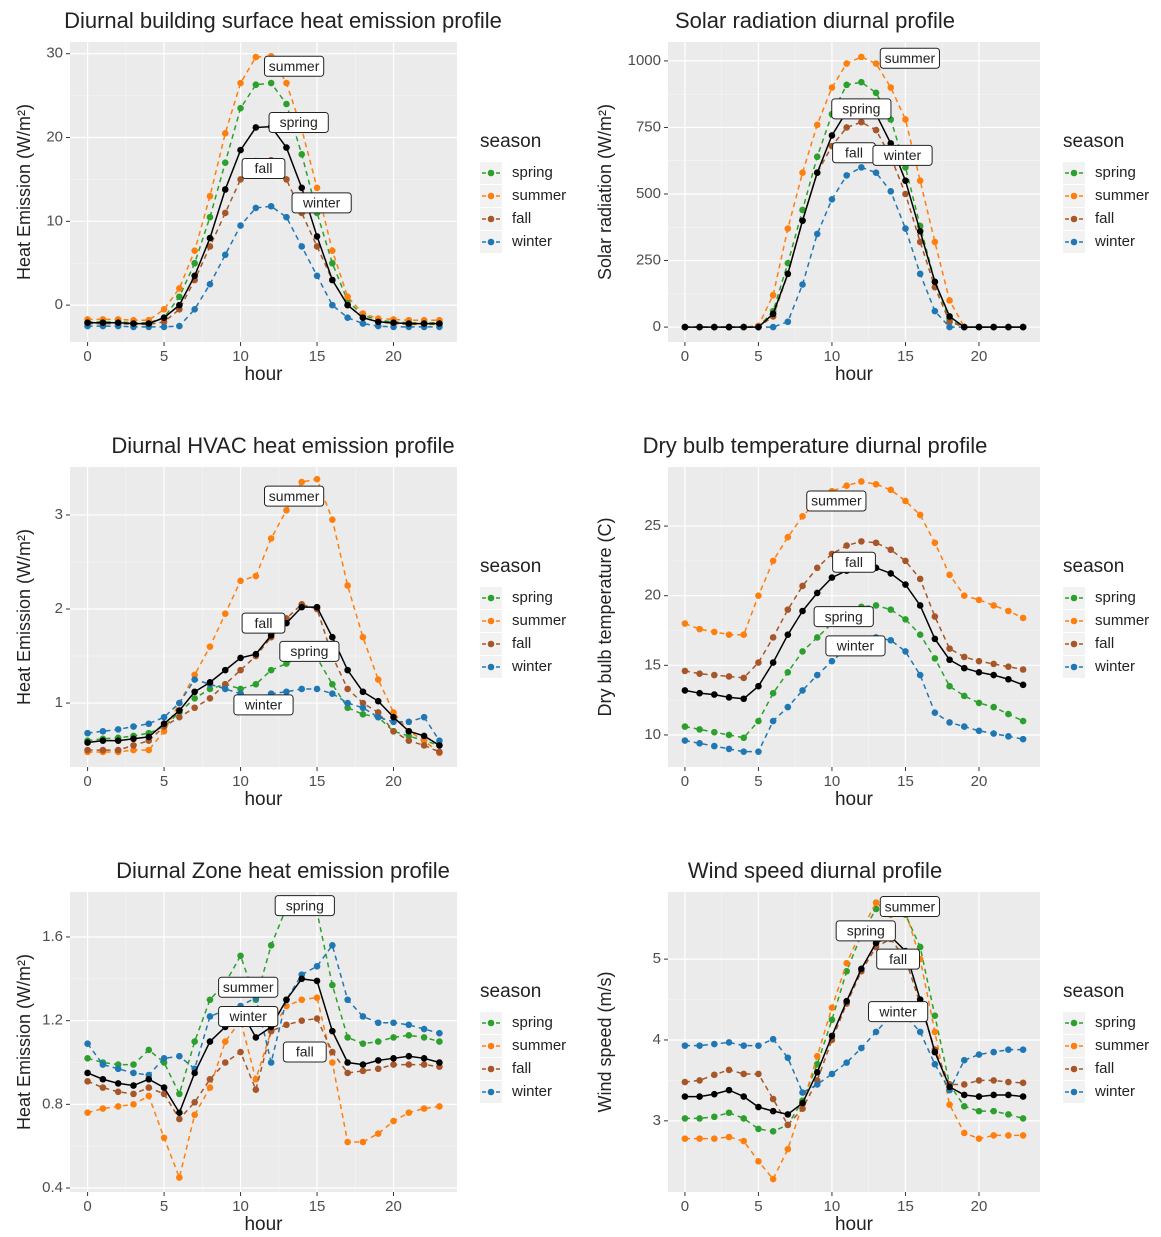 This screenshot has width=1161, height=1237. I want to click on x-axis-label: hour, so click(854, 1223).